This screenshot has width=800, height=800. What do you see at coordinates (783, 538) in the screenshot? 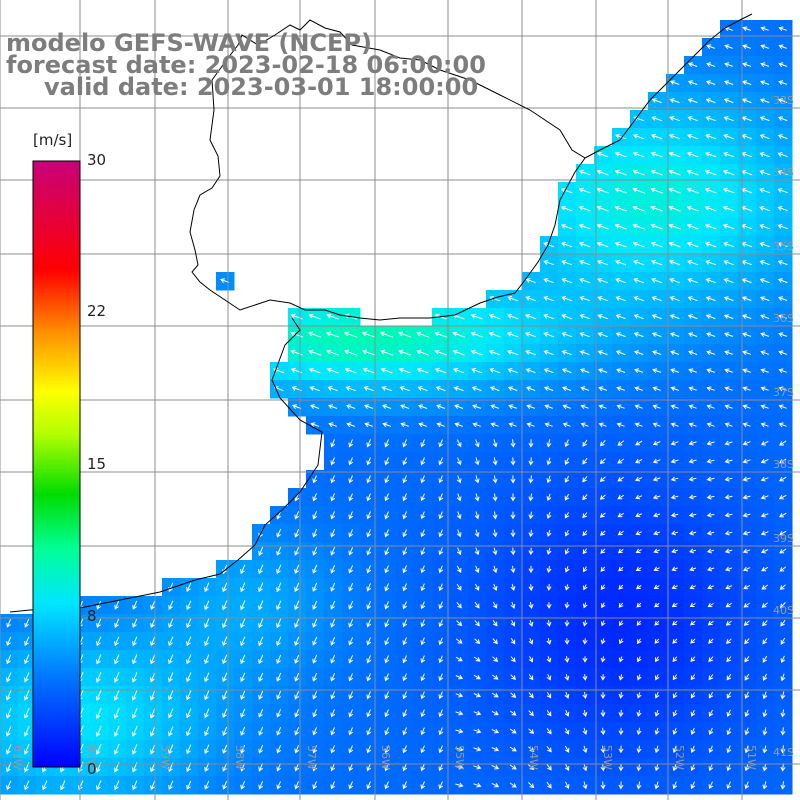
I see `latitude-label: 39S` at bounding box center [783, 538].